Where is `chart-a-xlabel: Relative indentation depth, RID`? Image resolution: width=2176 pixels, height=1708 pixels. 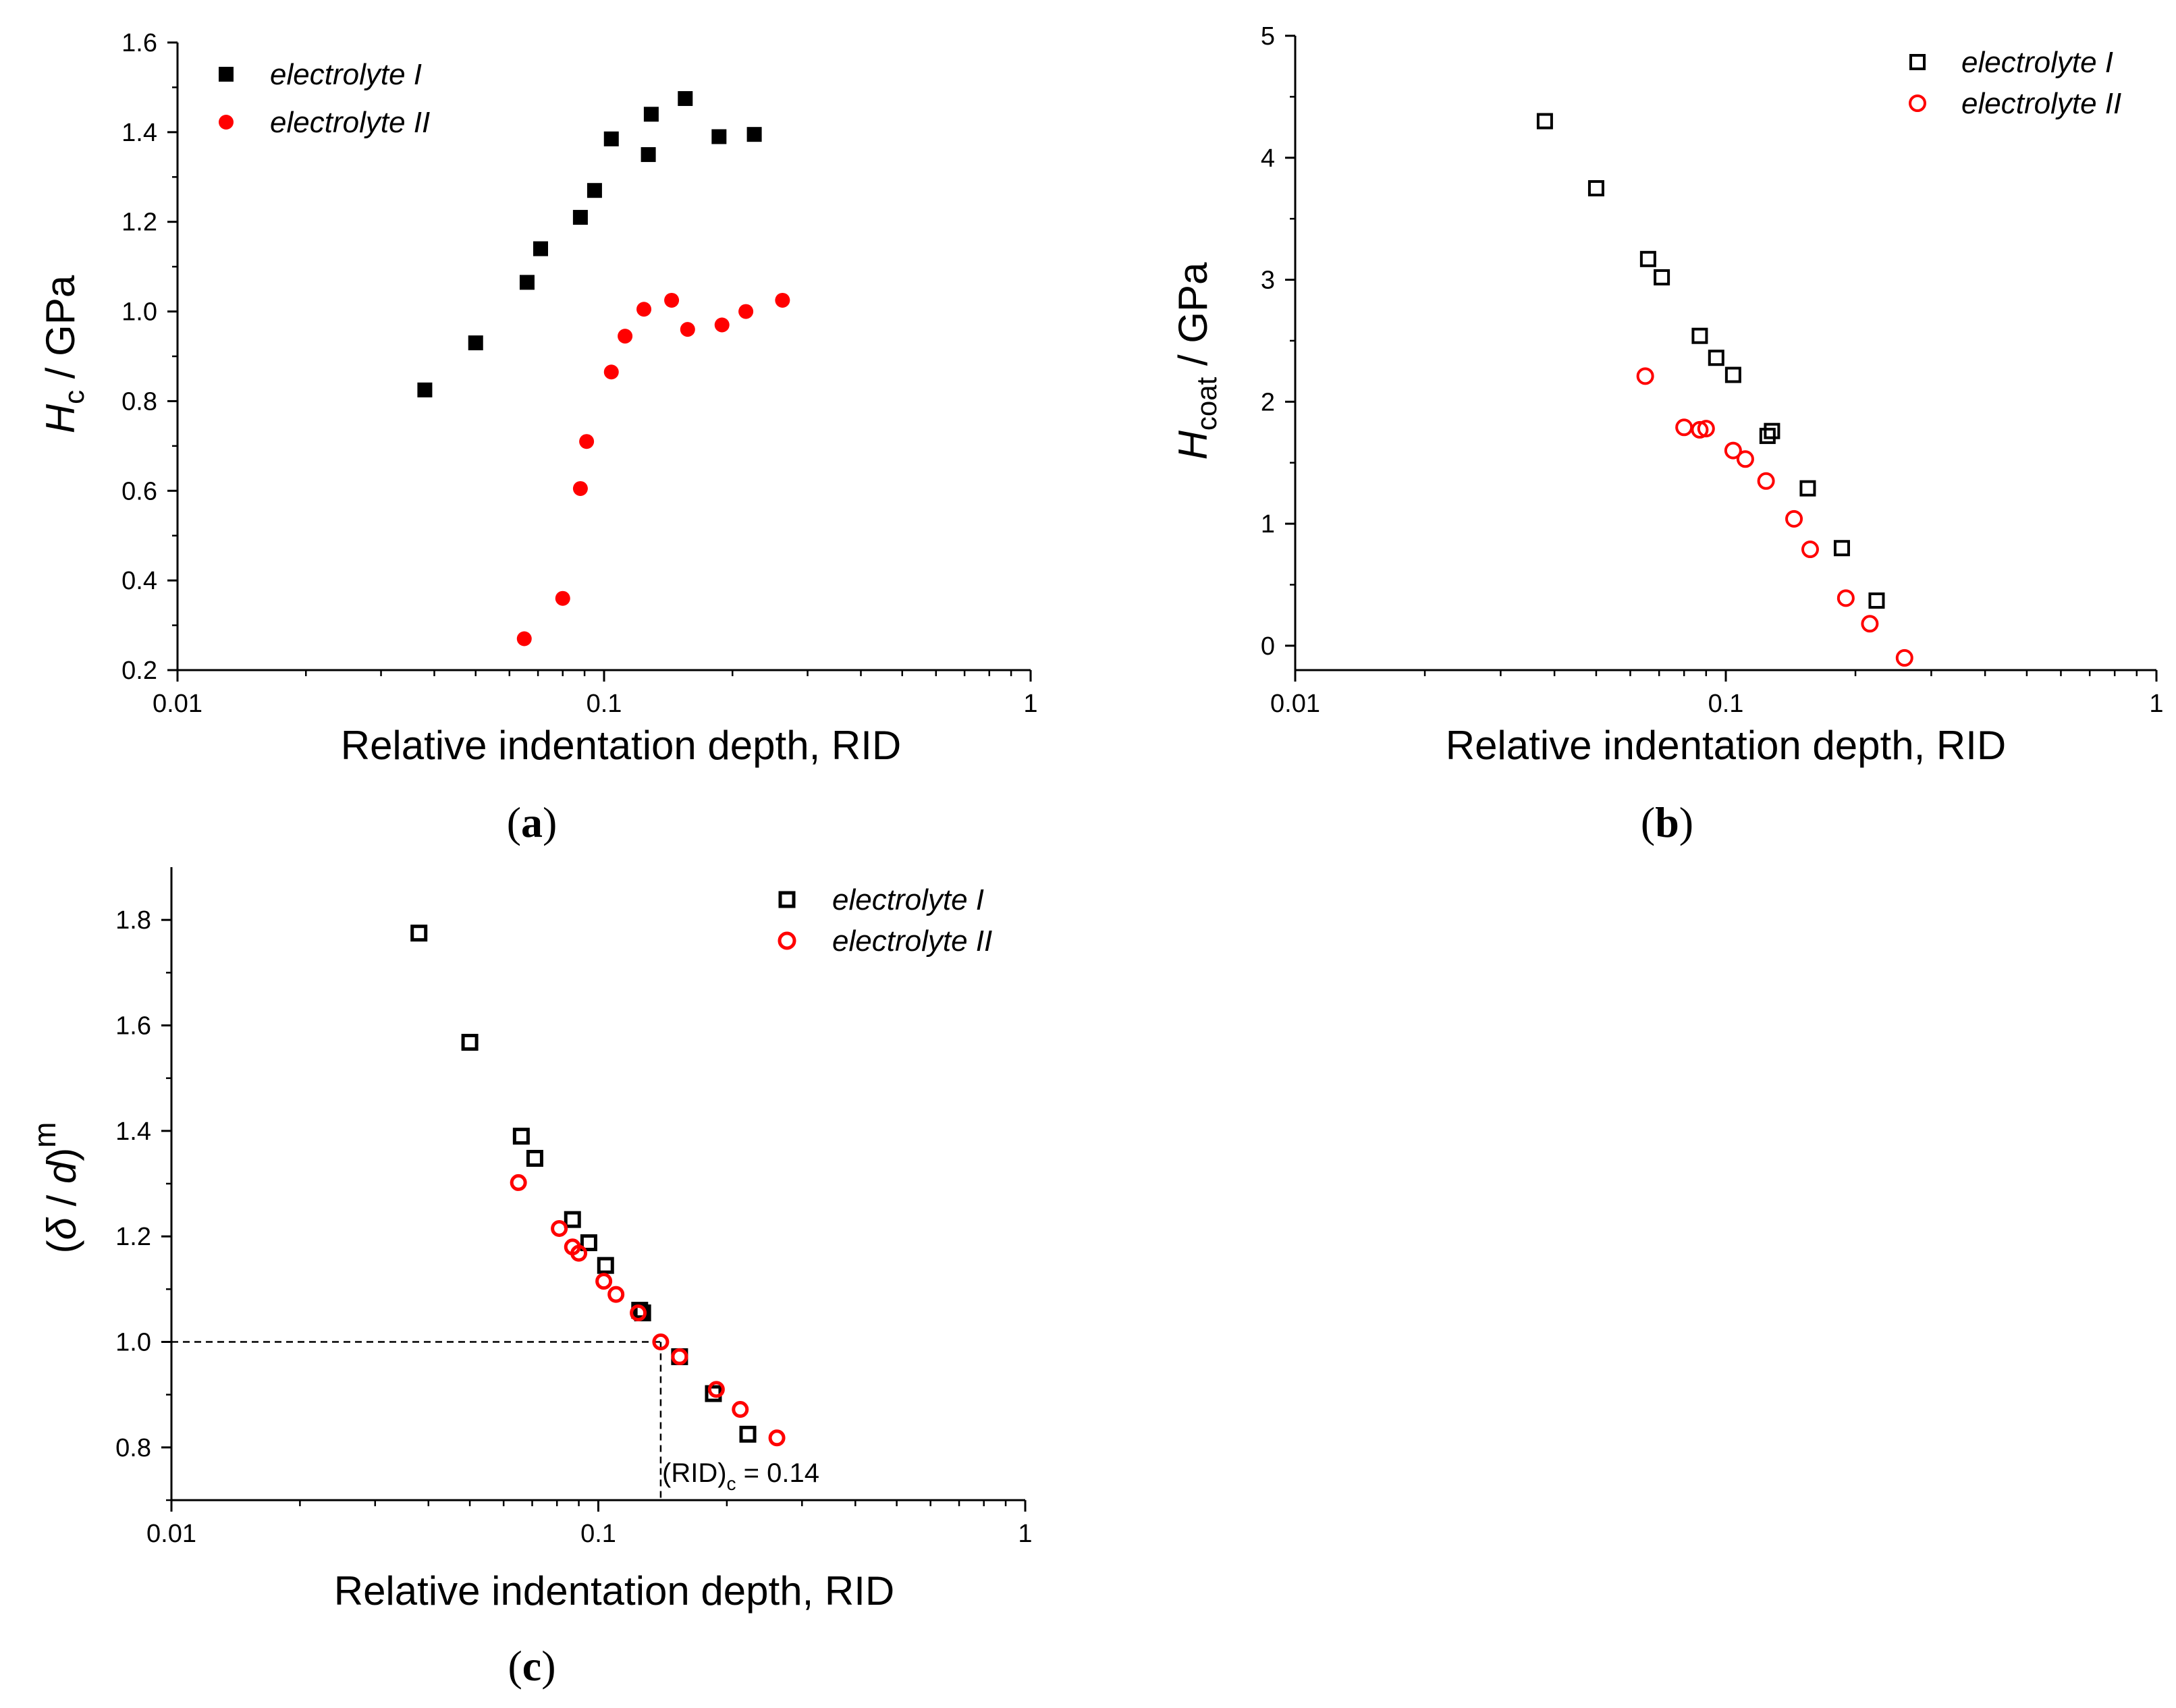 chart-a-xlabel: Relative indentation depth, RID is located at coordinates (622, 745).